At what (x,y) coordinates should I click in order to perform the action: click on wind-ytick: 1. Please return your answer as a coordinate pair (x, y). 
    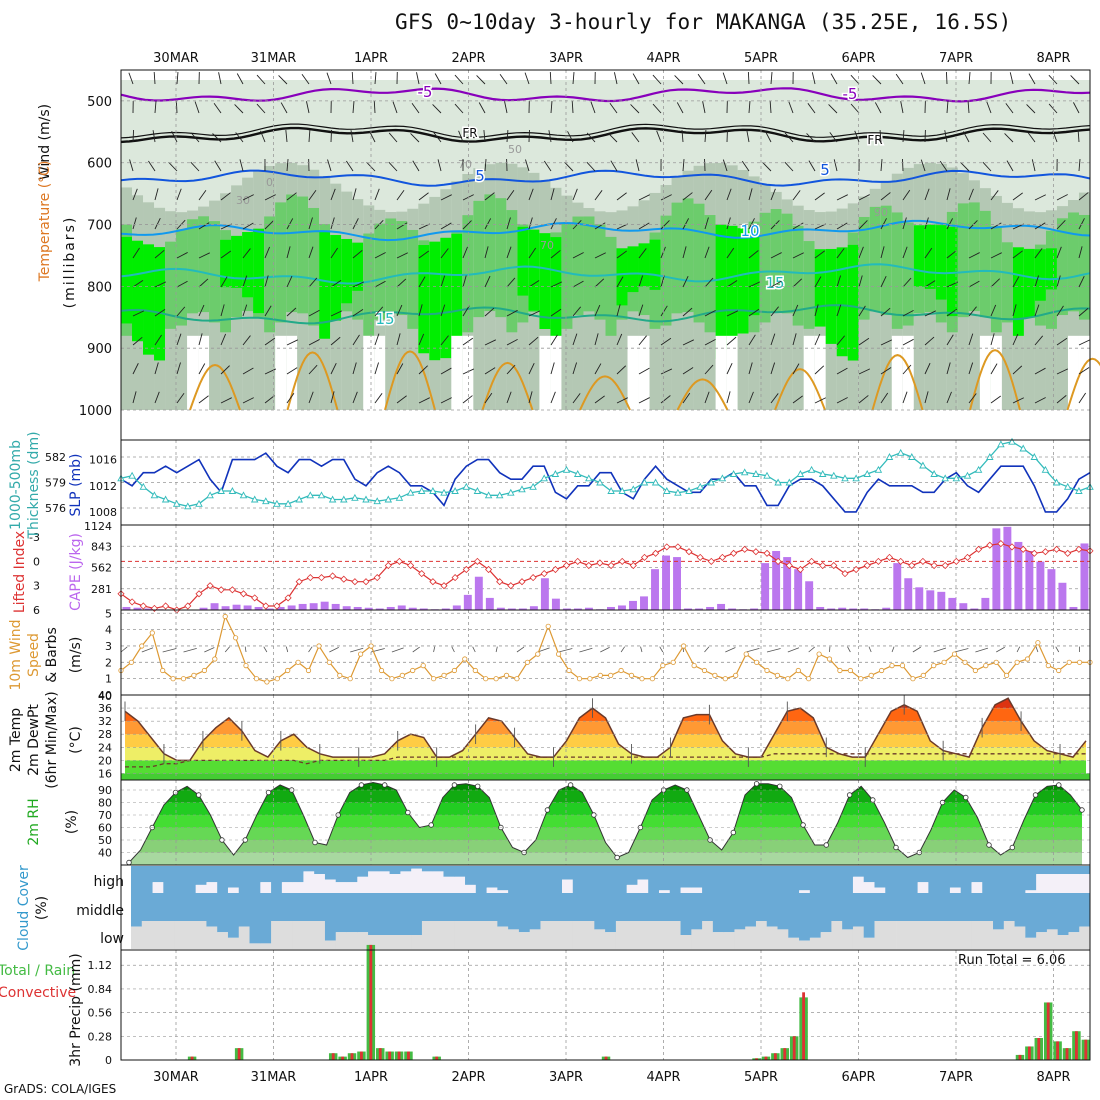
    Looking at the image, I should click on (108, 679).